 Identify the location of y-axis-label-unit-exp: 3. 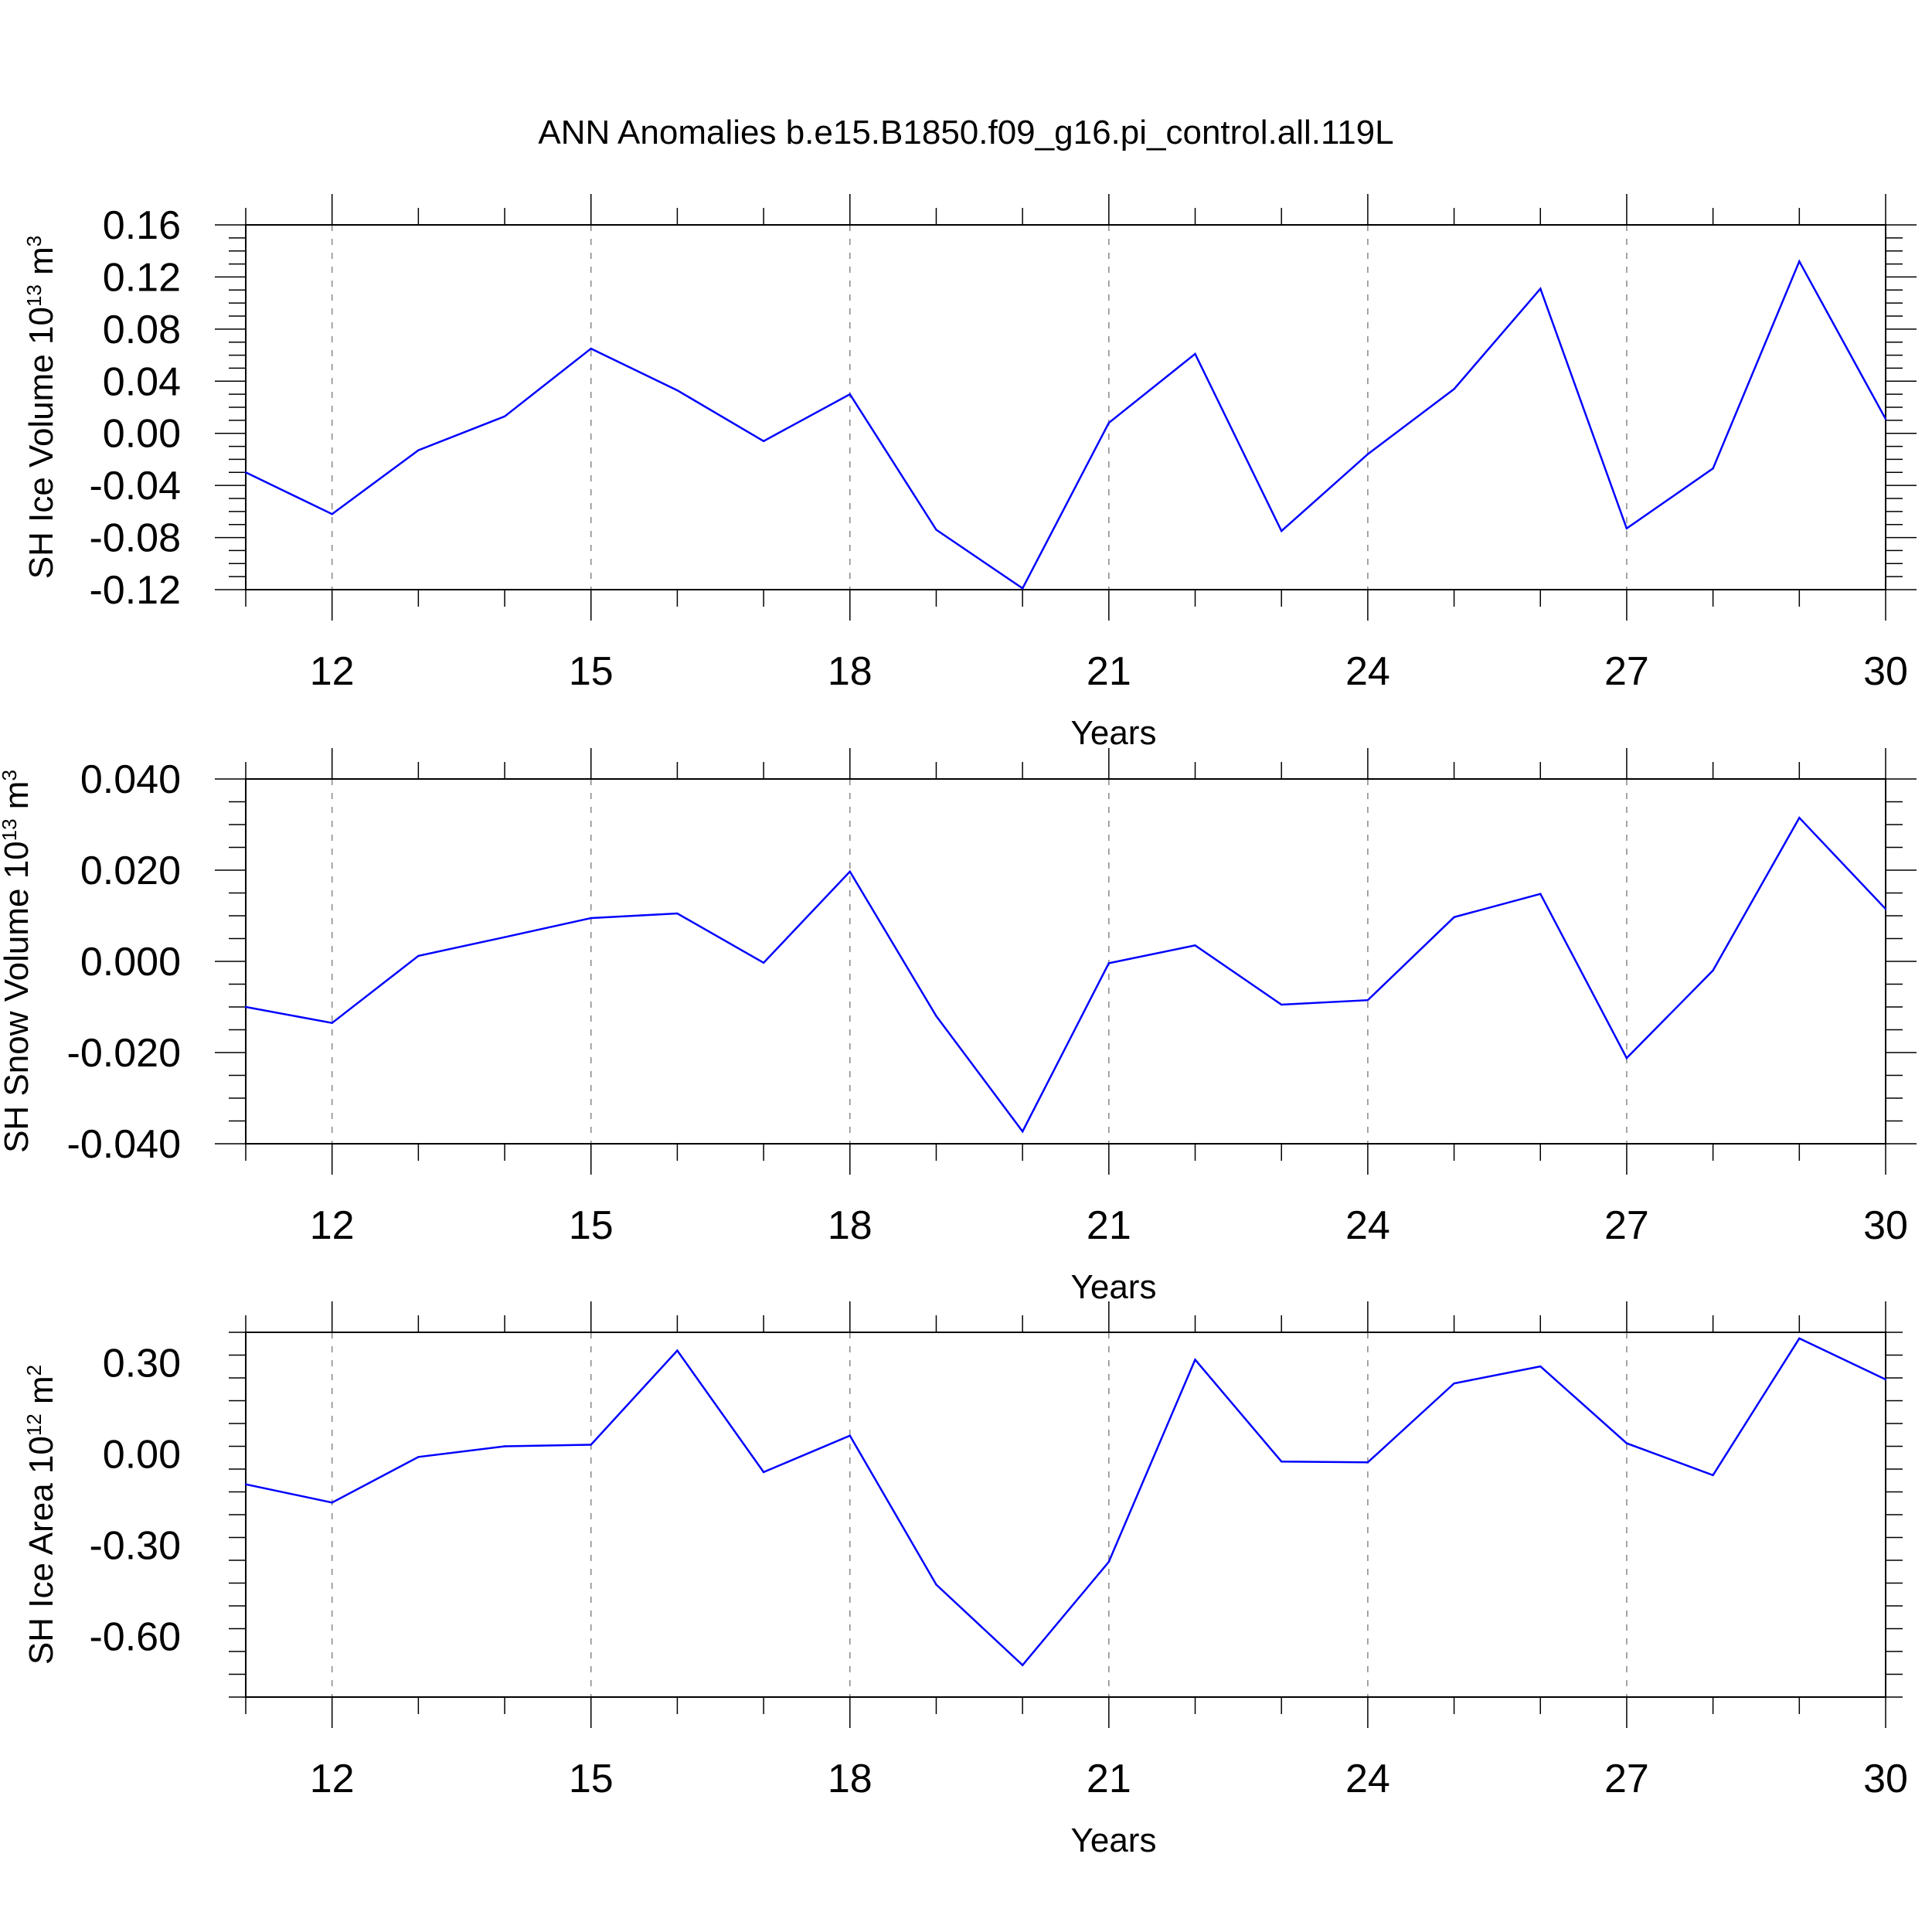
(34, 241).